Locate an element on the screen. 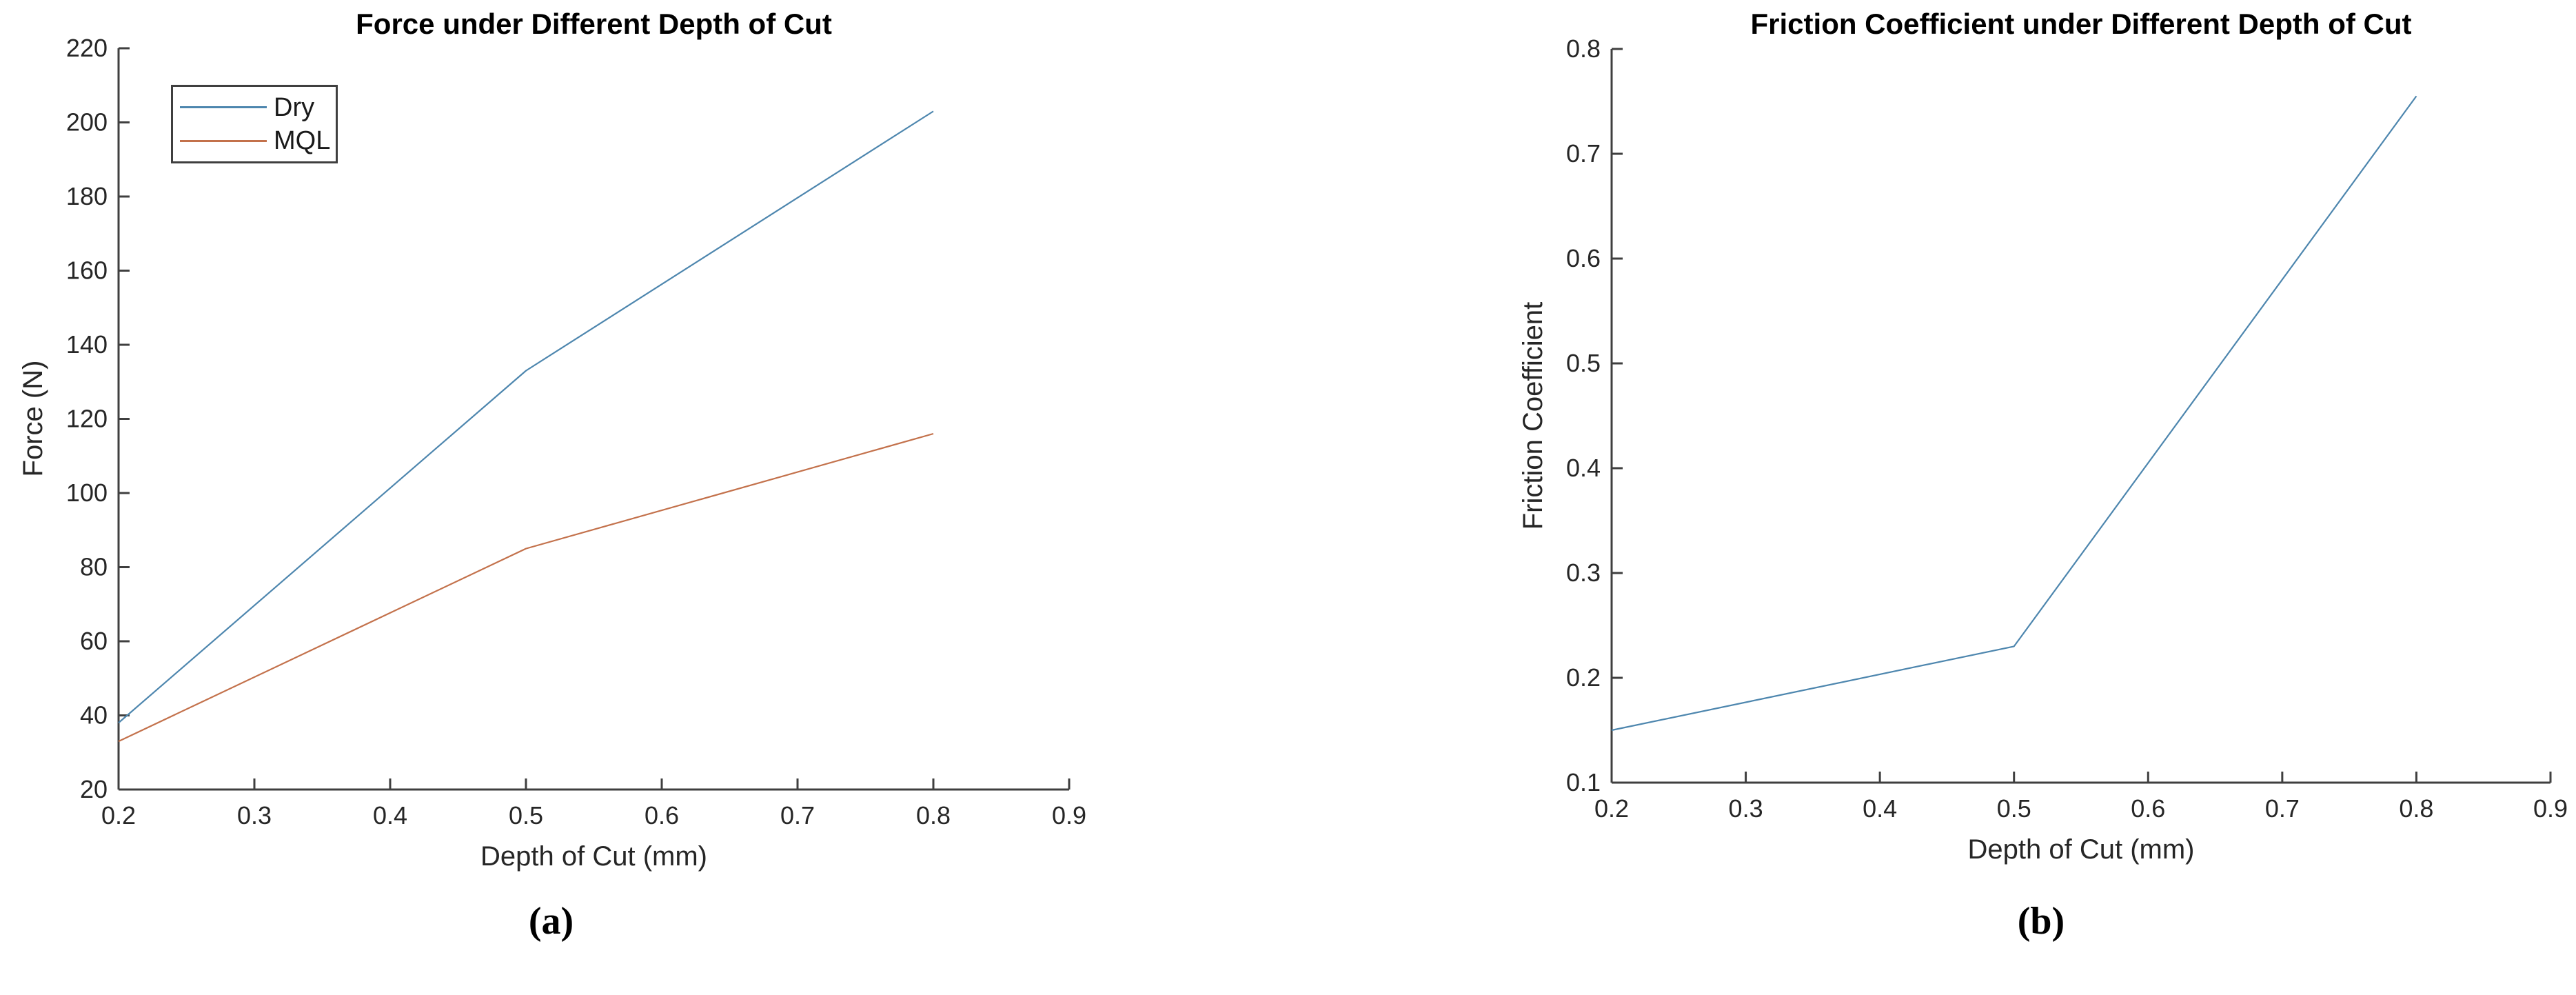 This screenshot has width=2576, height=995. chart-a-caption: (a) is located at coordinates (551, 921).